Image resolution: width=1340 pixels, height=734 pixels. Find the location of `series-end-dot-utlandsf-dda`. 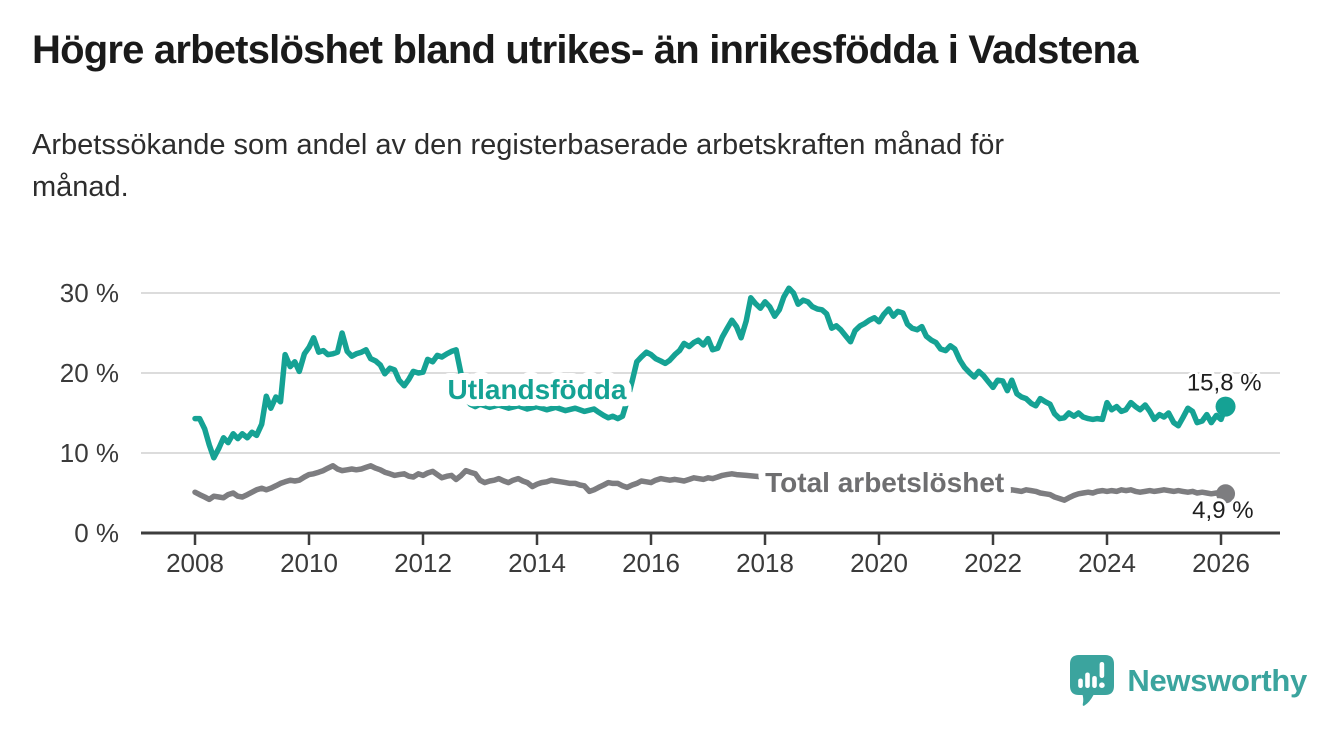

series-end-dot-utlandsf-dda is located at coordinates (1225, 406).